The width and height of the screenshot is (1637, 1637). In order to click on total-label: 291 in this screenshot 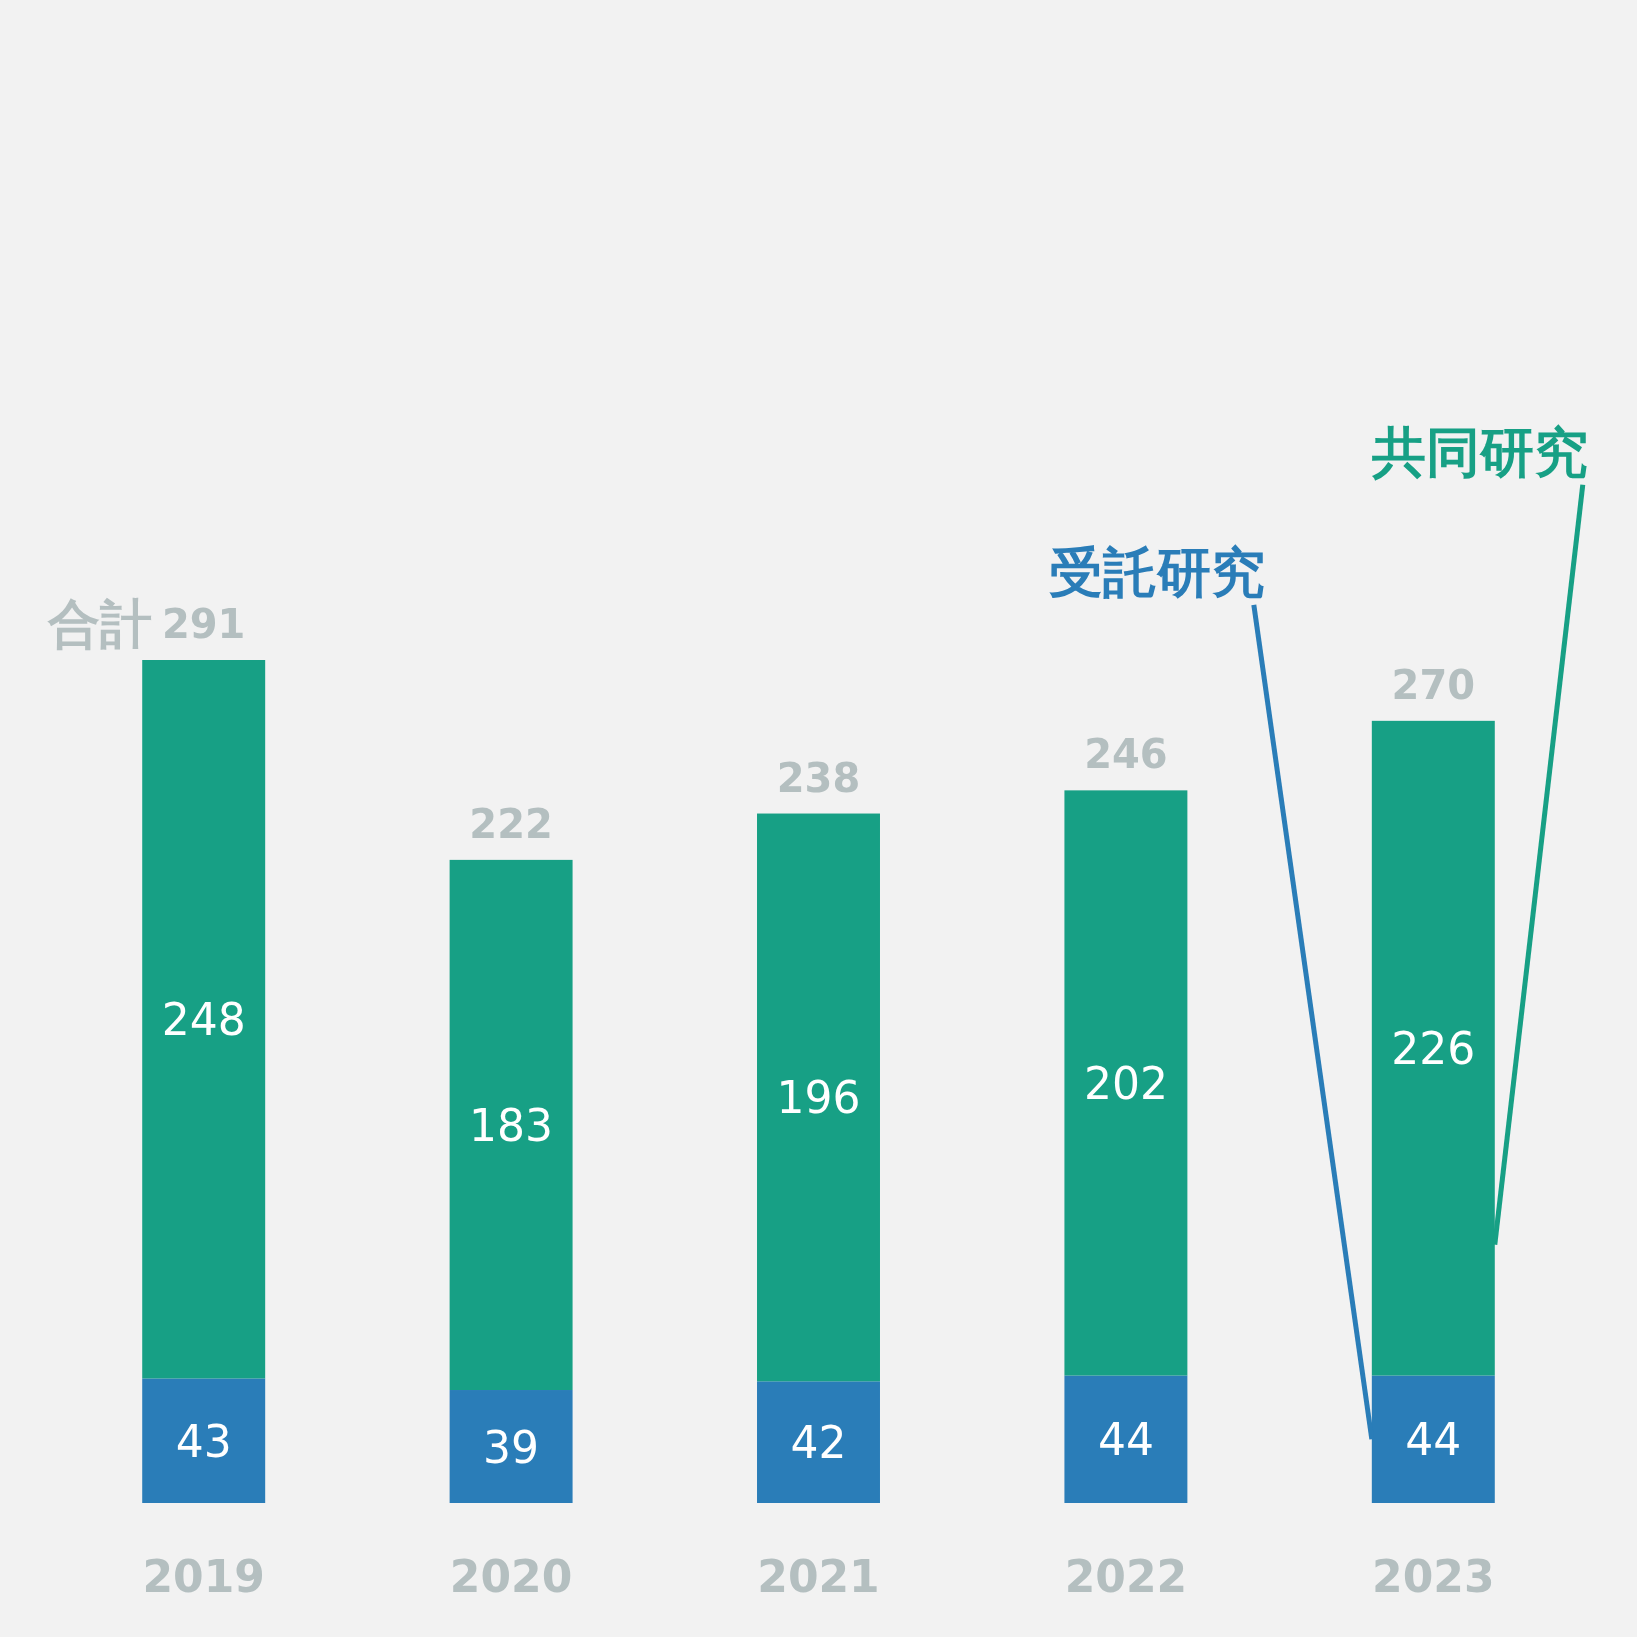, I will do `click(203, 624)`.